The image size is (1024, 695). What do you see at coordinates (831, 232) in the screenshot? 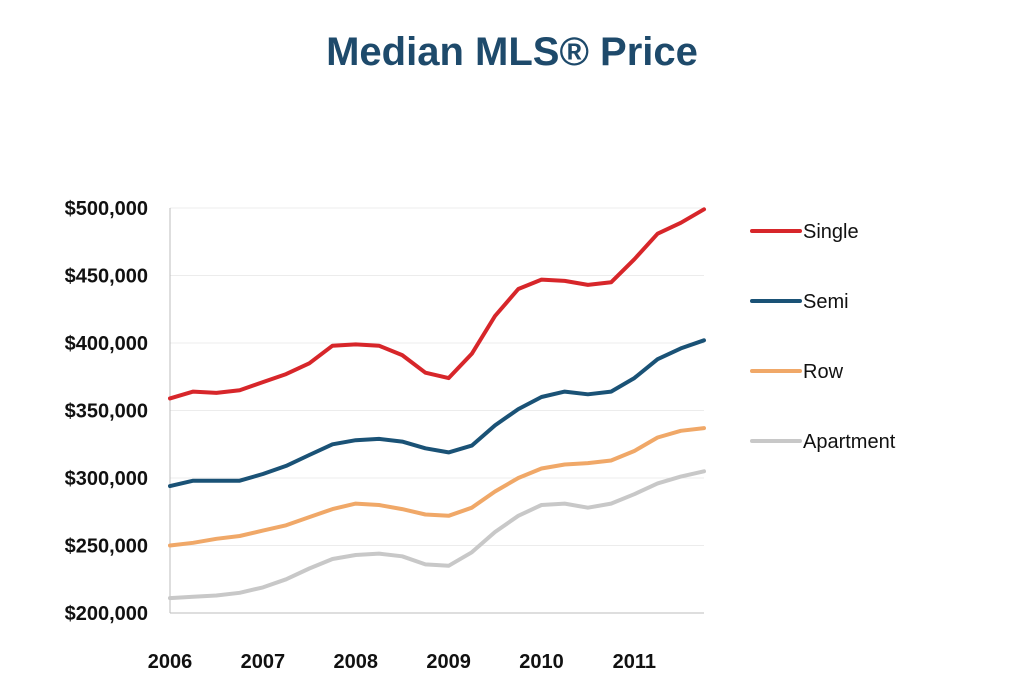
I see `legend-label-single: Single` at bounding box center [831, 232].